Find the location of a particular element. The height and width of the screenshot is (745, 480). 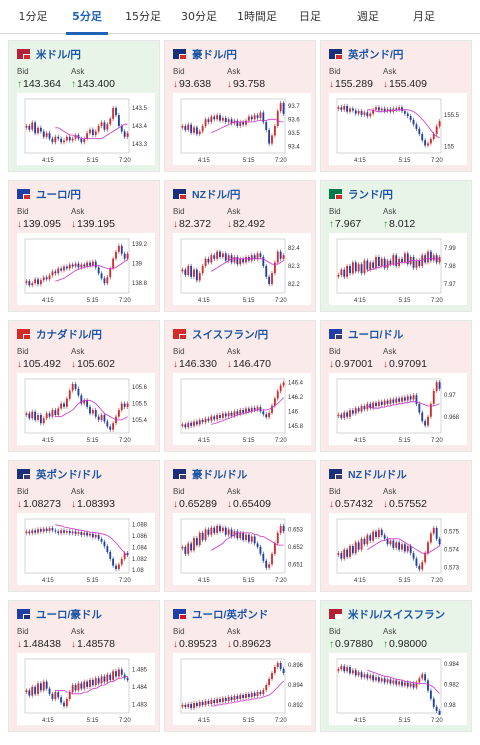

tab-weekly: 週足 is located at coordinates (368, 16).